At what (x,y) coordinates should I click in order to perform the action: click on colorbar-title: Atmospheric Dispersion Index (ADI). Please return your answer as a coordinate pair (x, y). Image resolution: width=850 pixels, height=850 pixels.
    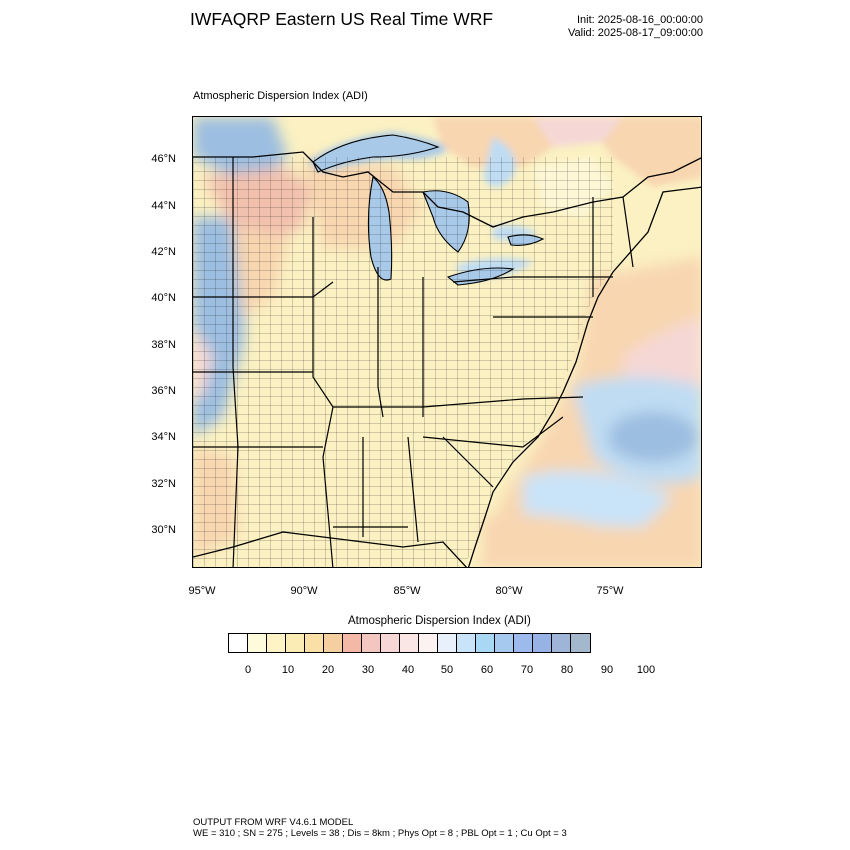
    Looking at the image, I should click on (439, 621).